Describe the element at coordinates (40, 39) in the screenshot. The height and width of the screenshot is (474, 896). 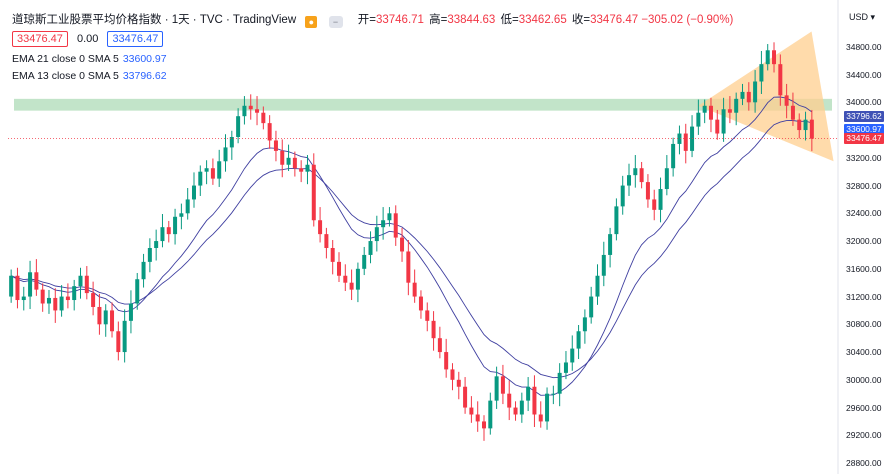
I see `sell-price-box: 33476.47` at that location.